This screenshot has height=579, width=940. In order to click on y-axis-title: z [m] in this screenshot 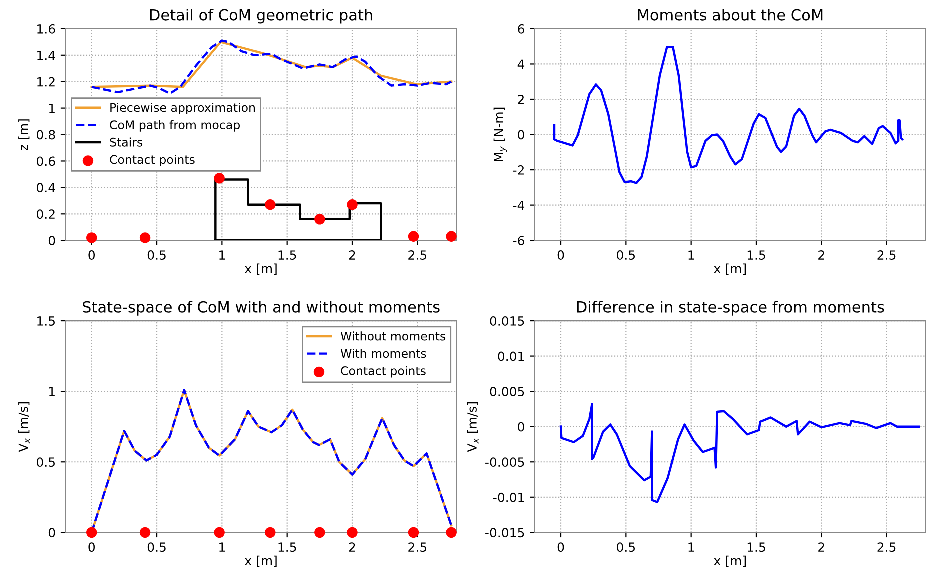, I will do `click(24, 135)`.